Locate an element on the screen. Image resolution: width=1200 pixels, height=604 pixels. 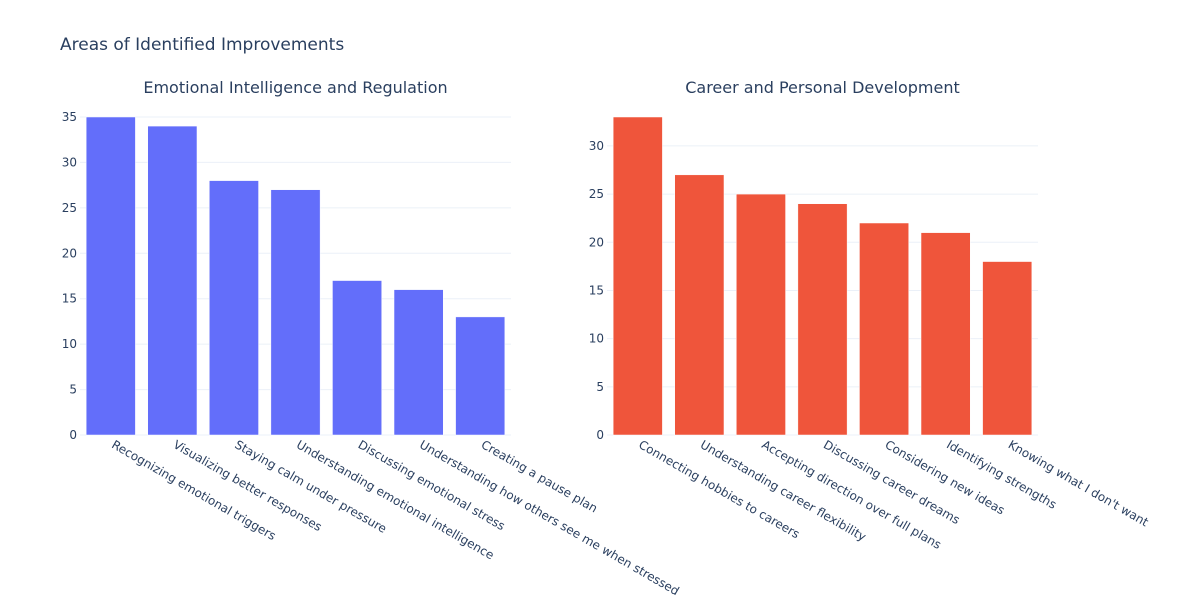
y-tick-label: 35 is located at coordinates (69, 117).